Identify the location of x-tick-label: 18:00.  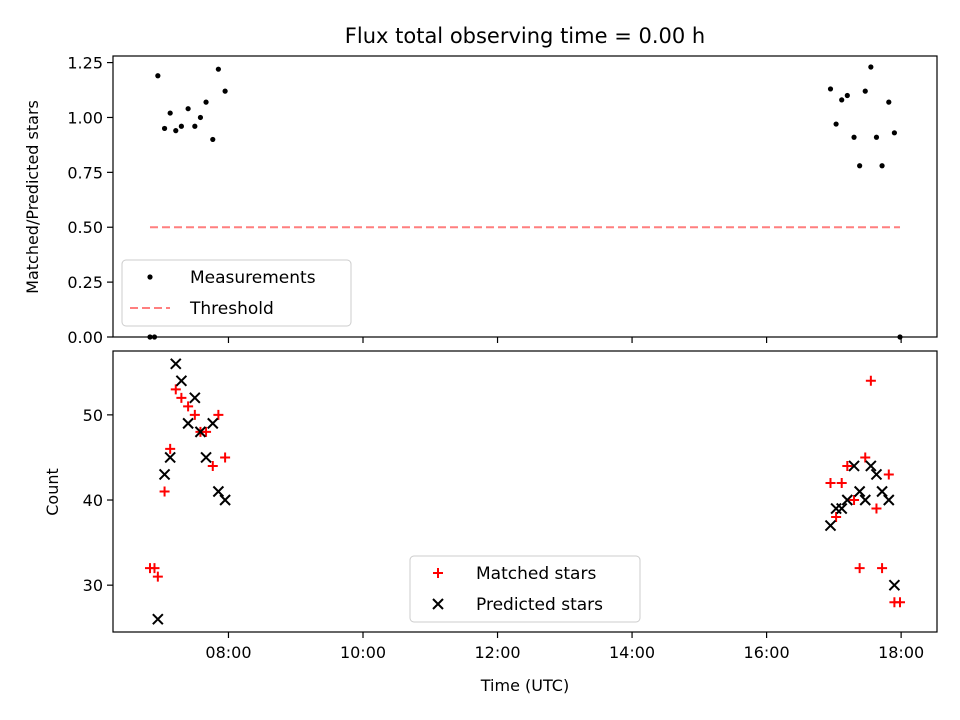
(901, 652).